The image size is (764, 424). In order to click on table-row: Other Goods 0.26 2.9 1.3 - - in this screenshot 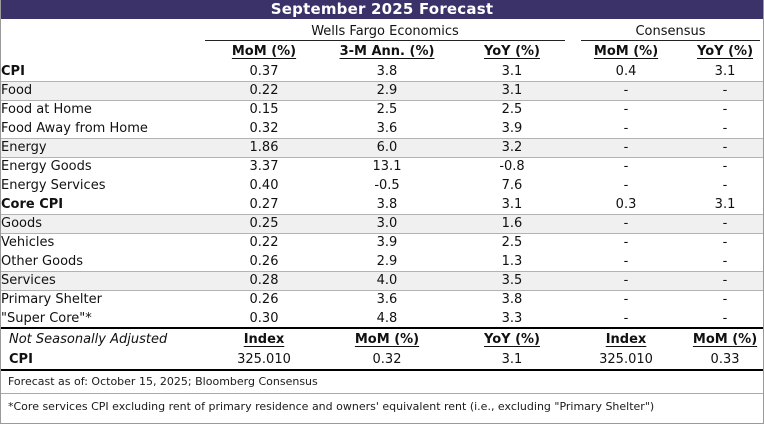, I will do `click(382, 261)`.